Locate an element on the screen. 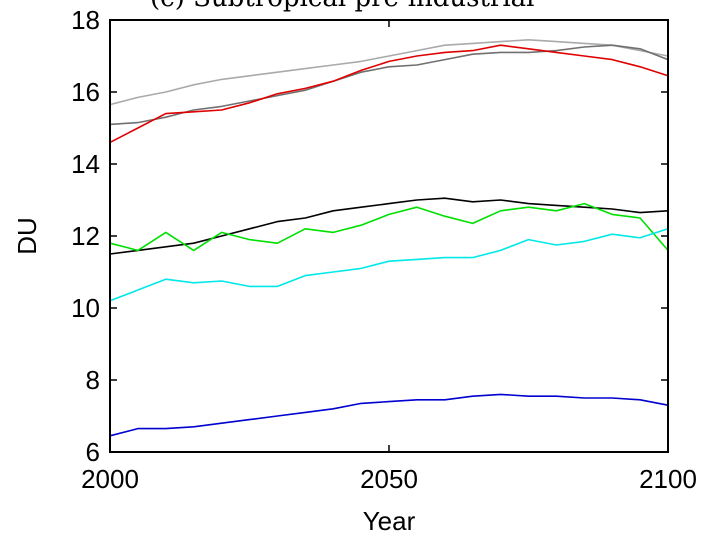 This screenshot has height=537, width=701. y-tick-label: 14 is located at coordinates (85, 164).